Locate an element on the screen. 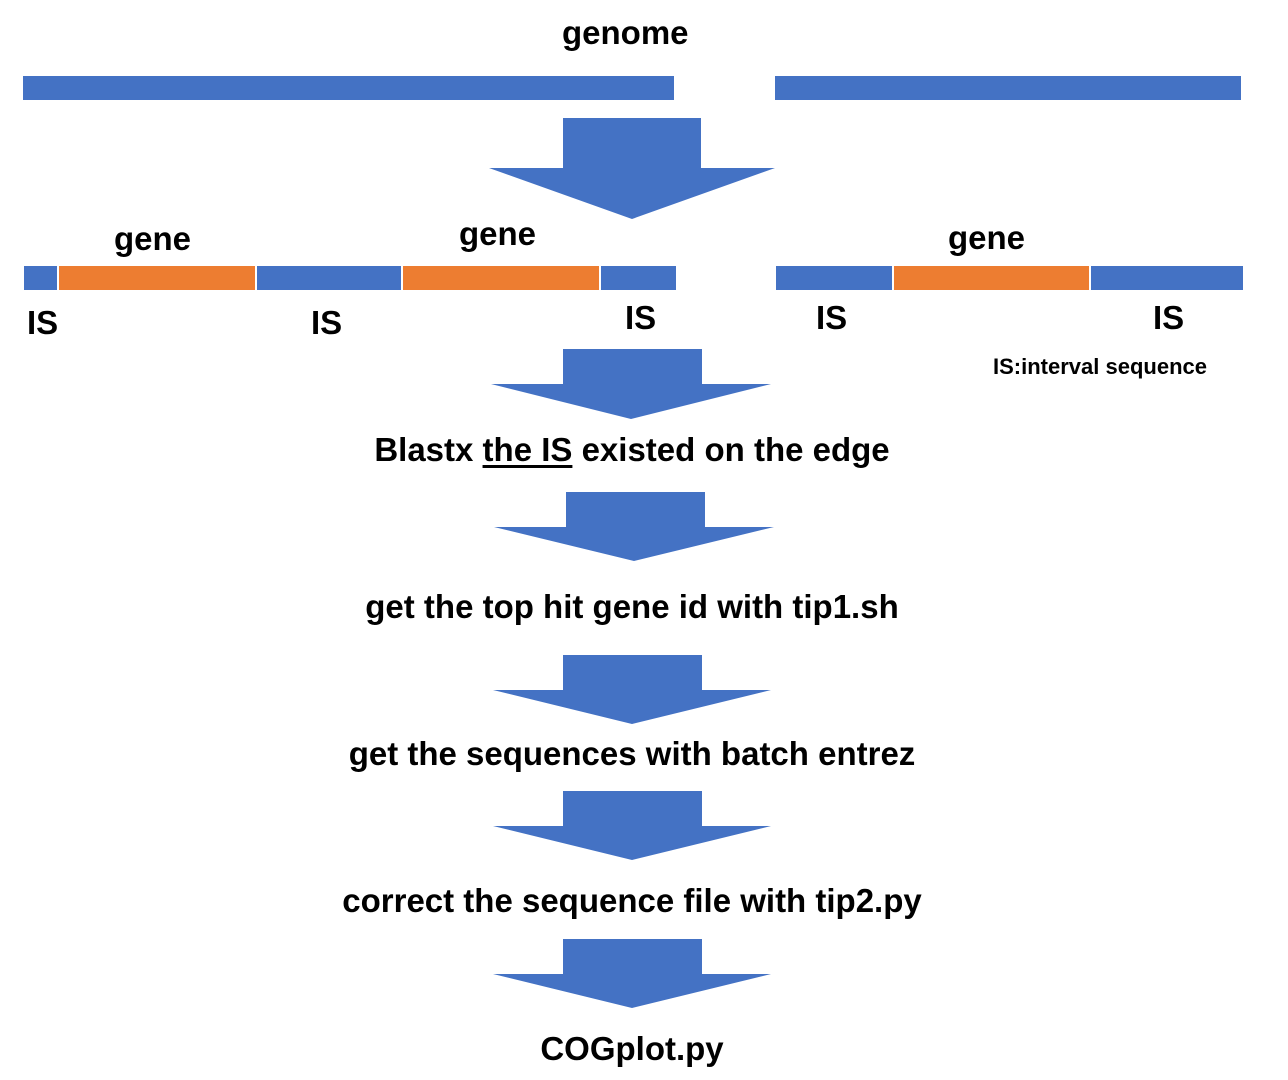 Image resolution: width=1288 pixels, height=1080 pixels. step-blastx: Blastx the IS existed on the edge is located at coordinates (632, 449).